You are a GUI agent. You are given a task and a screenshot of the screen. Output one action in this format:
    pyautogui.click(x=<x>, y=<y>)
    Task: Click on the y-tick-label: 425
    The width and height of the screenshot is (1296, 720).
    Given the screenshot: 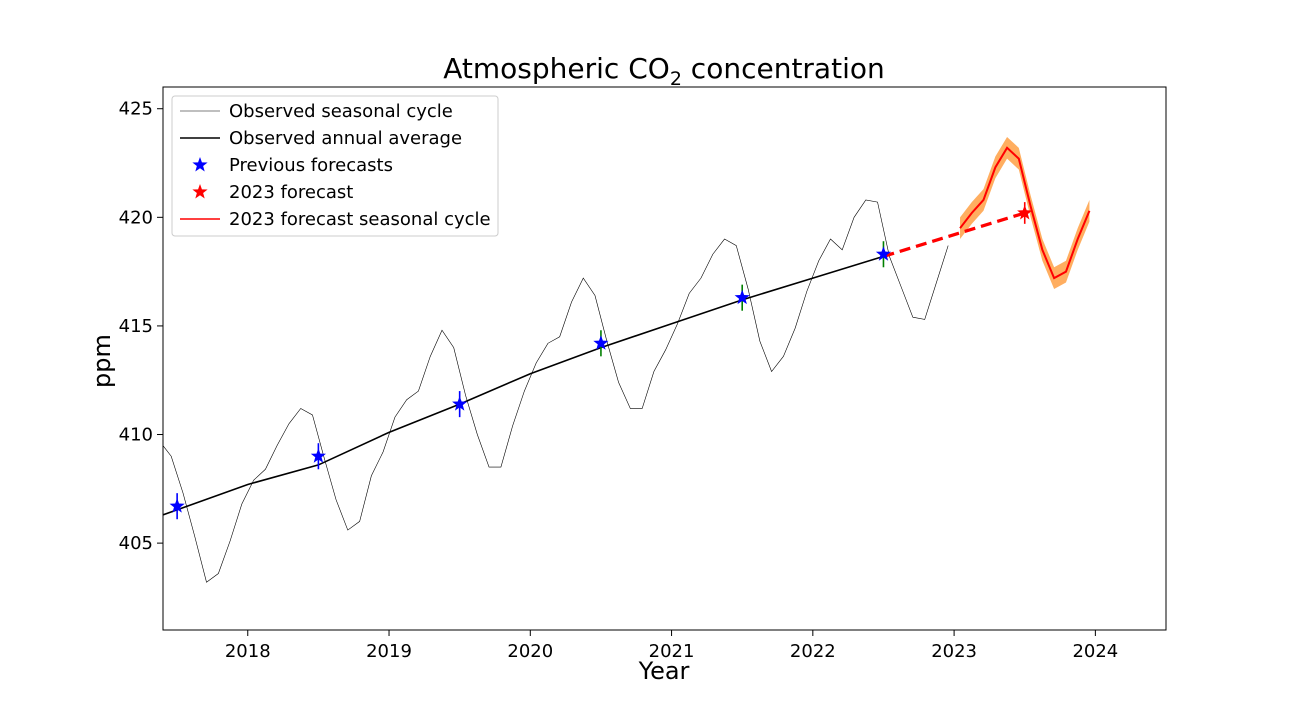 What is the action you would take?
    pyautogui.click(x=136, y=109)
    